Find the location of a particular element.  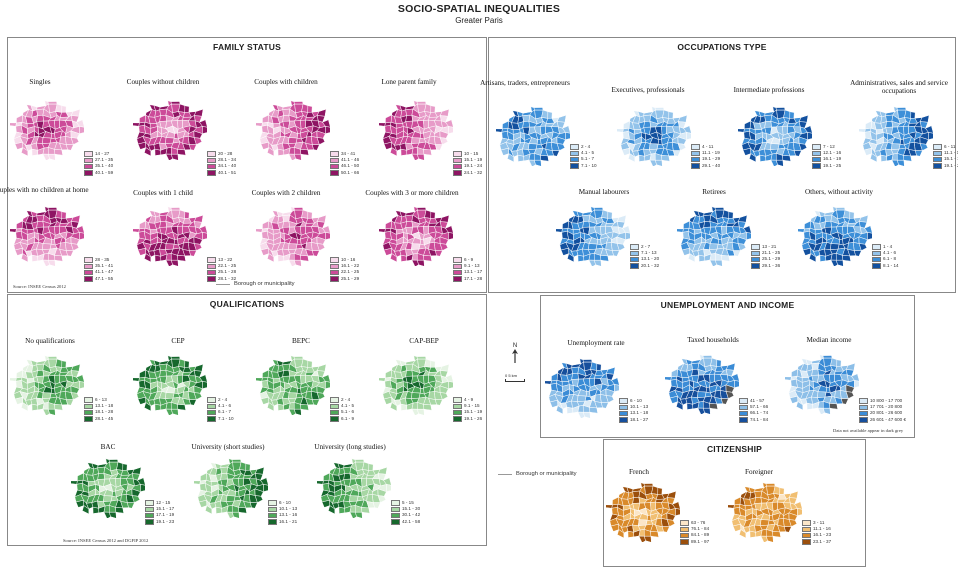

legend-entry: 18.1 - 27 is located at coordinates (633, 420).